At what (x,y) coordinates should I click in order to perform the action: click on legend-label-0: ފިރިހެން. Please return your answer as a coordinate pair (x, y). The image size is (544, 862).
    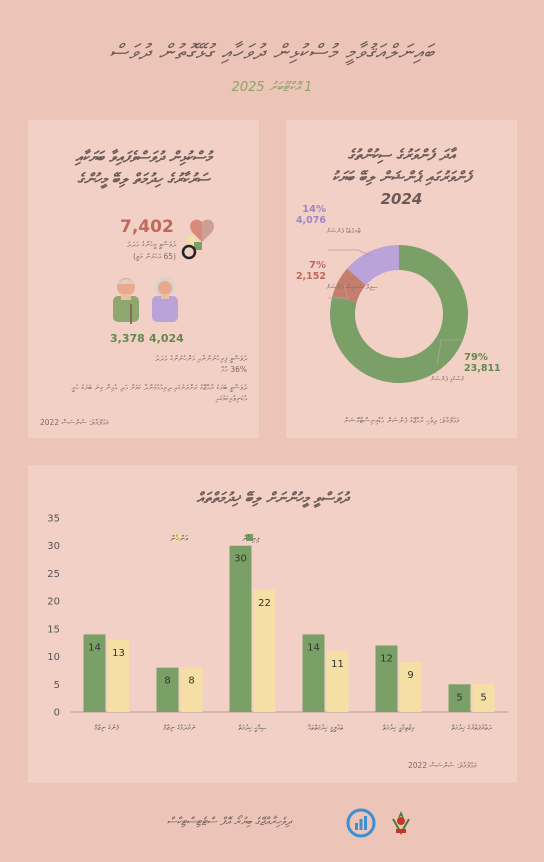
    Looking at the image, I should click on (251, 538).